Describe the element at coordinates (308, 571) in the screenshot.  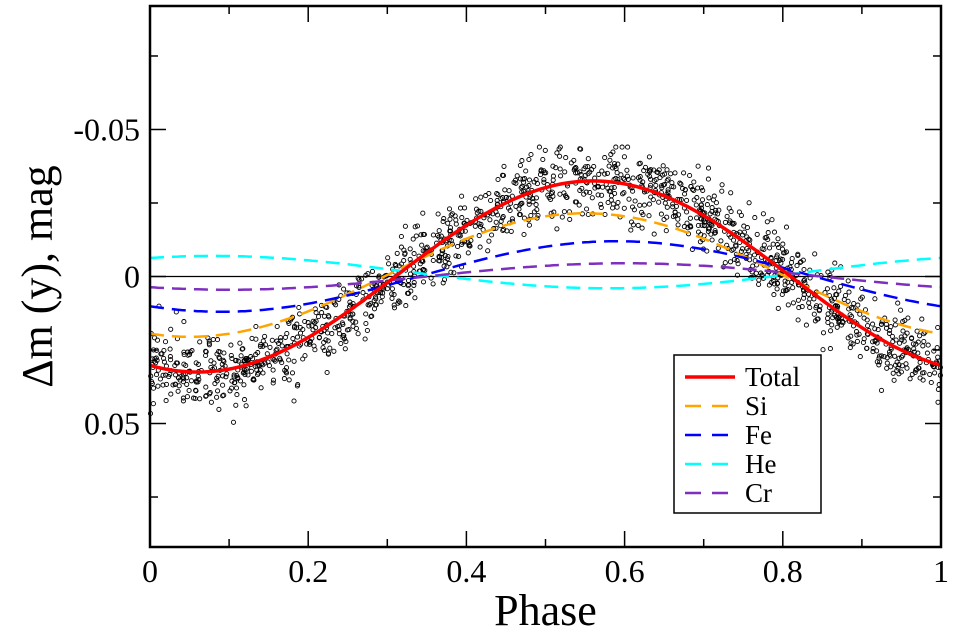
I see `x-tick-label: 0.2` at that location.